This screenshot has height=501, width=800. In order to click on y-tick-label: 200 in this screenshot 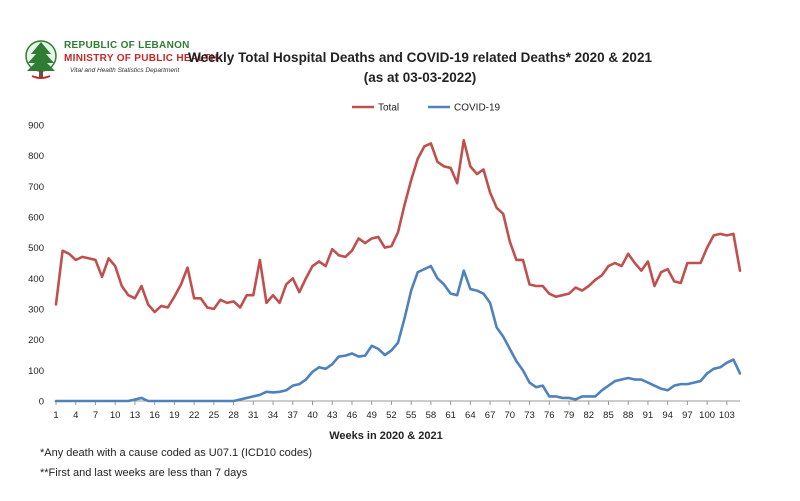, I will do `click(36, 340)`.